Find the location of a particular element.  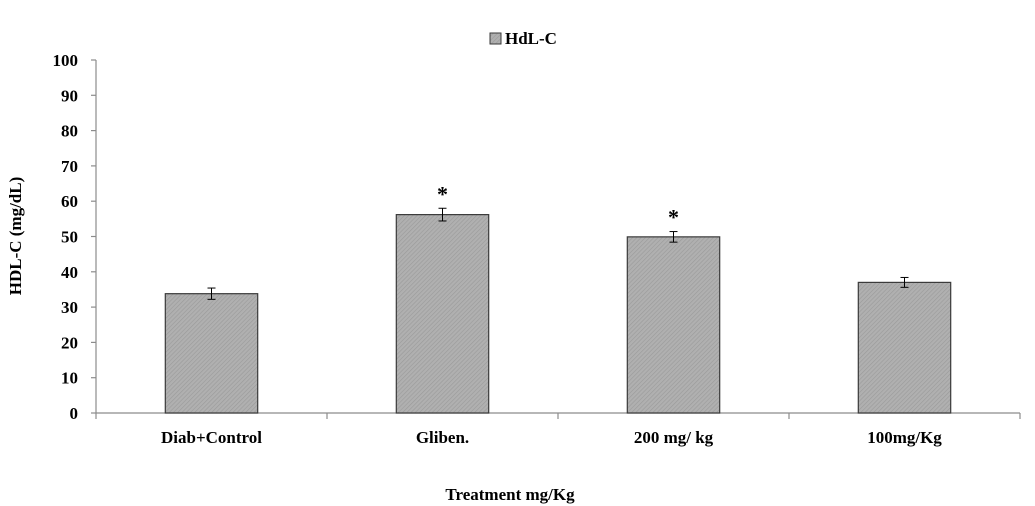

x-axis-title: Treatment mg/Kg is located at coordinates (510, 494).